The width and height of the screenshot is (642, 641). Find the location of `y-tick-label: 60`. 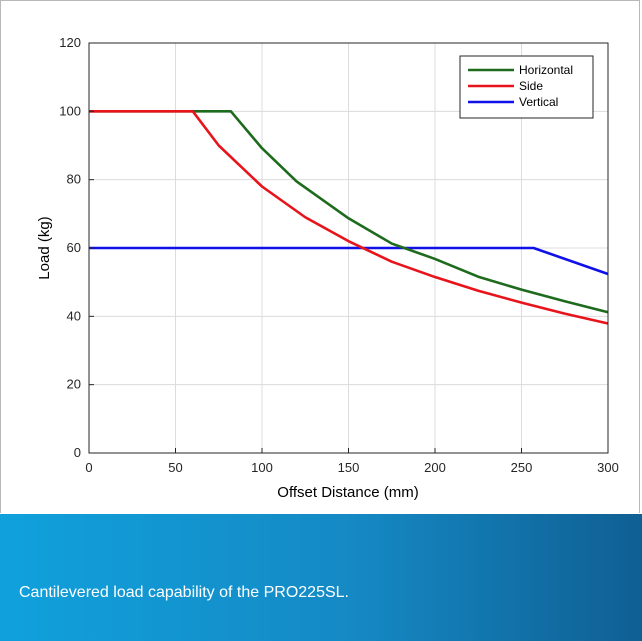

y-tick-label: 60 is located at coordinates (74, 247).